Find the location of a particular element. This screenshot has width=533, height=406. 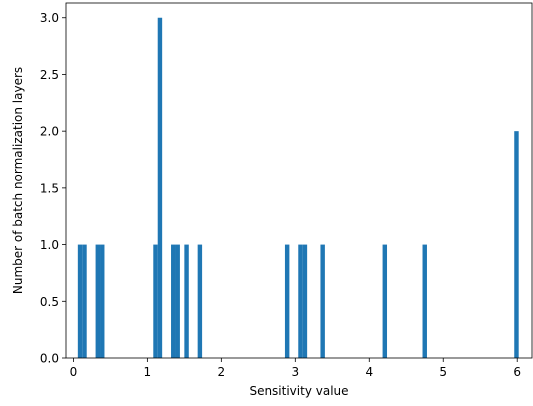

x-tick-label: 5 is located at coordinates (443, 372).